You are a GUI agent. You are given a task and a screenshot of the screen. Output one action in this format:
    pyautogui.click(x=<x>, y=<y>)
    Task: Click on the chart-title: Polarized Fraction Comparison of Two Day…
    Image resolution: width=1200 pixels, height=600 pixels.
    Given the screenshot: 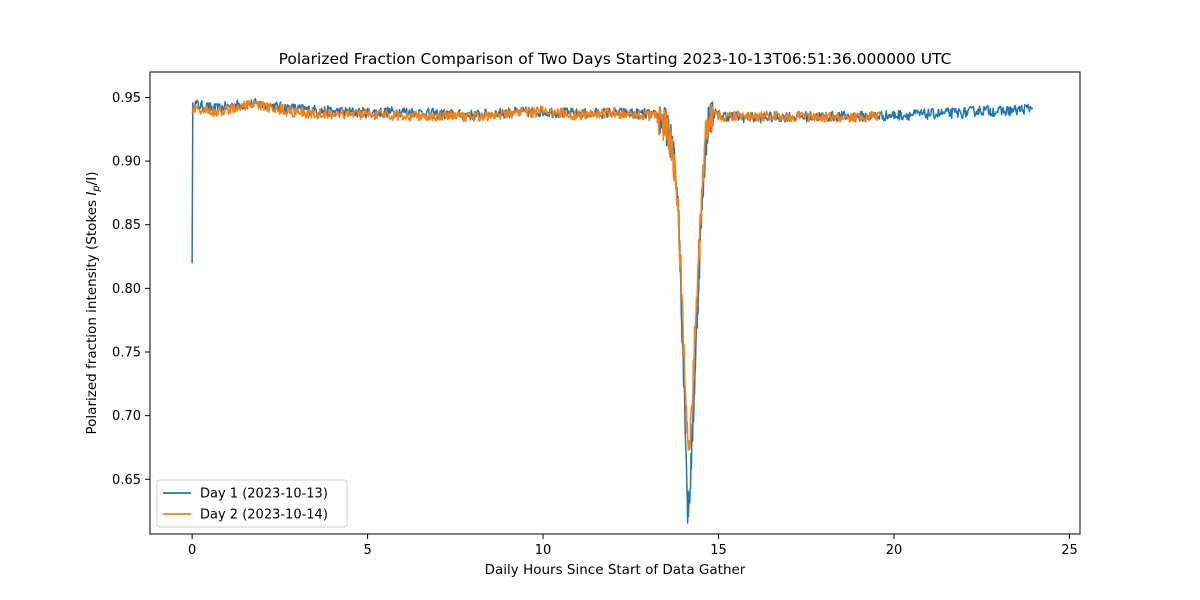 What is the action you would take?
    pyautogui.click(x=615, y=59)
    